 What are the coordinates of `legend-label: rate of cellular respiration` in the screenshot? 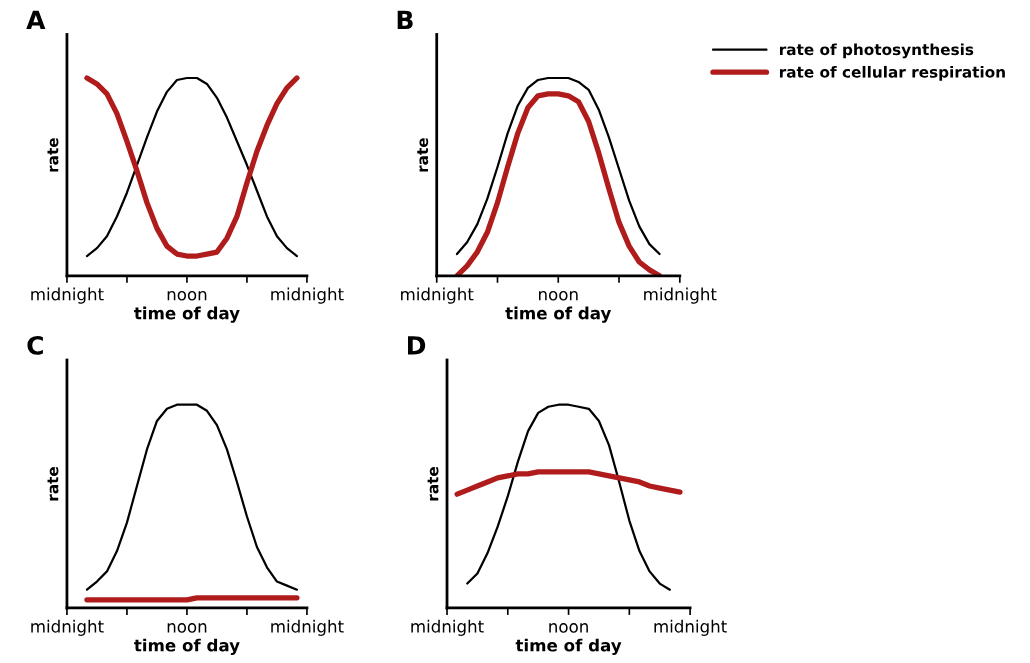 It's located at (892, 73).